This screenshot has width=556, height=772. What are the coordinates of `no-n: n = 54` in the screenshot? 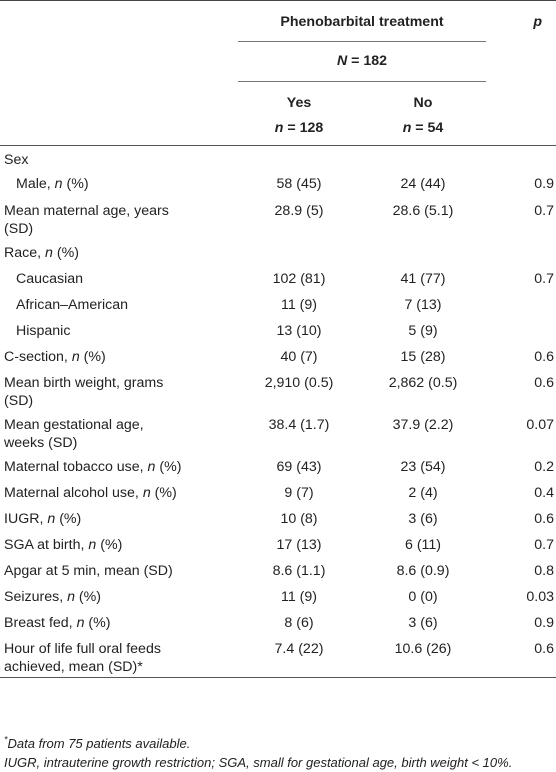 It's located at (423, 128).